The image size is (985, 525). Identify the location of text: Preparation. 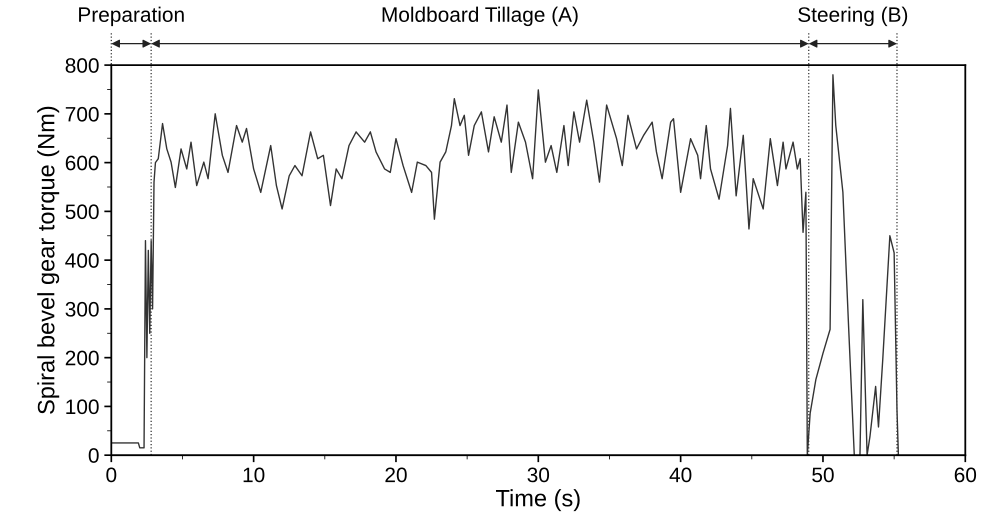
(131, 16).